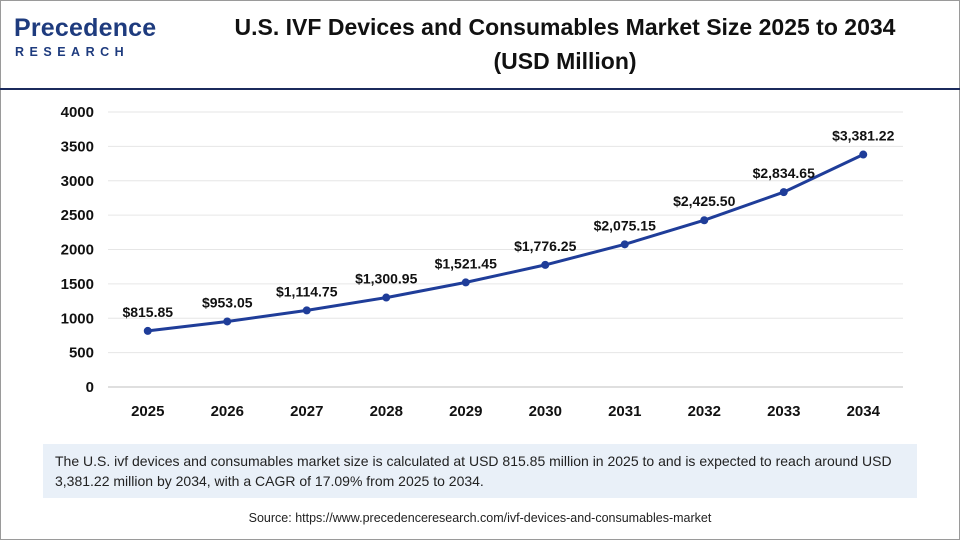 This screenshot has width=960, height=540. What do you see at coordinates (77, 284) in the screenshot?
I see `y-tick-label: 1500` at bounding box center [77, 284].